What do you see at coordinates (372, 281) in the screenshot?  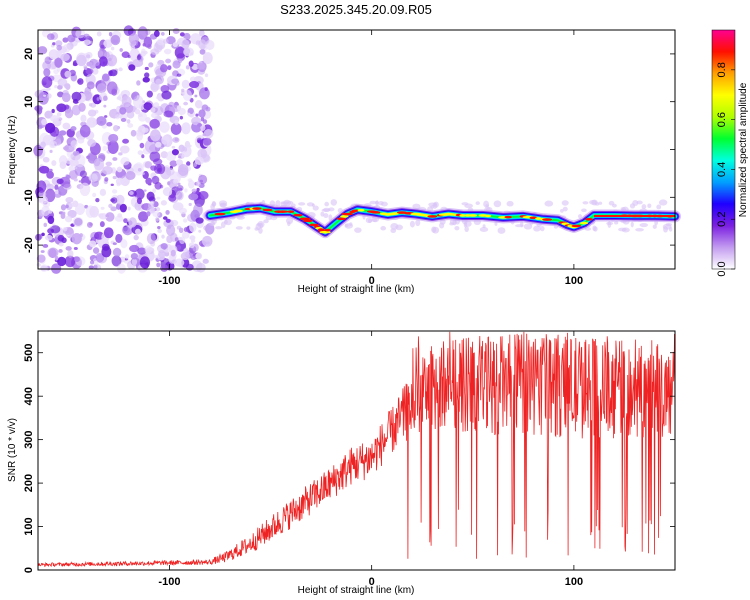 I see `spectrogram-xtick-label: 0` at bounding box center [372, 281].